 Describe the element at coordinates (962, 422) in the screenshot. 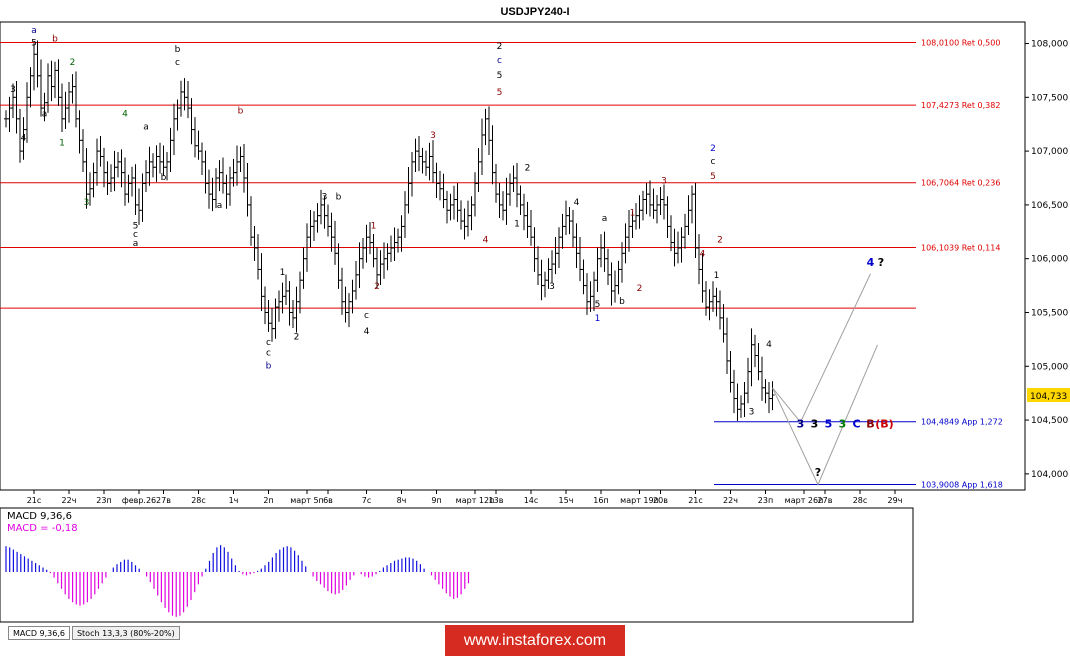

I see `level-label: 104,4849 App 1,272` at that location.